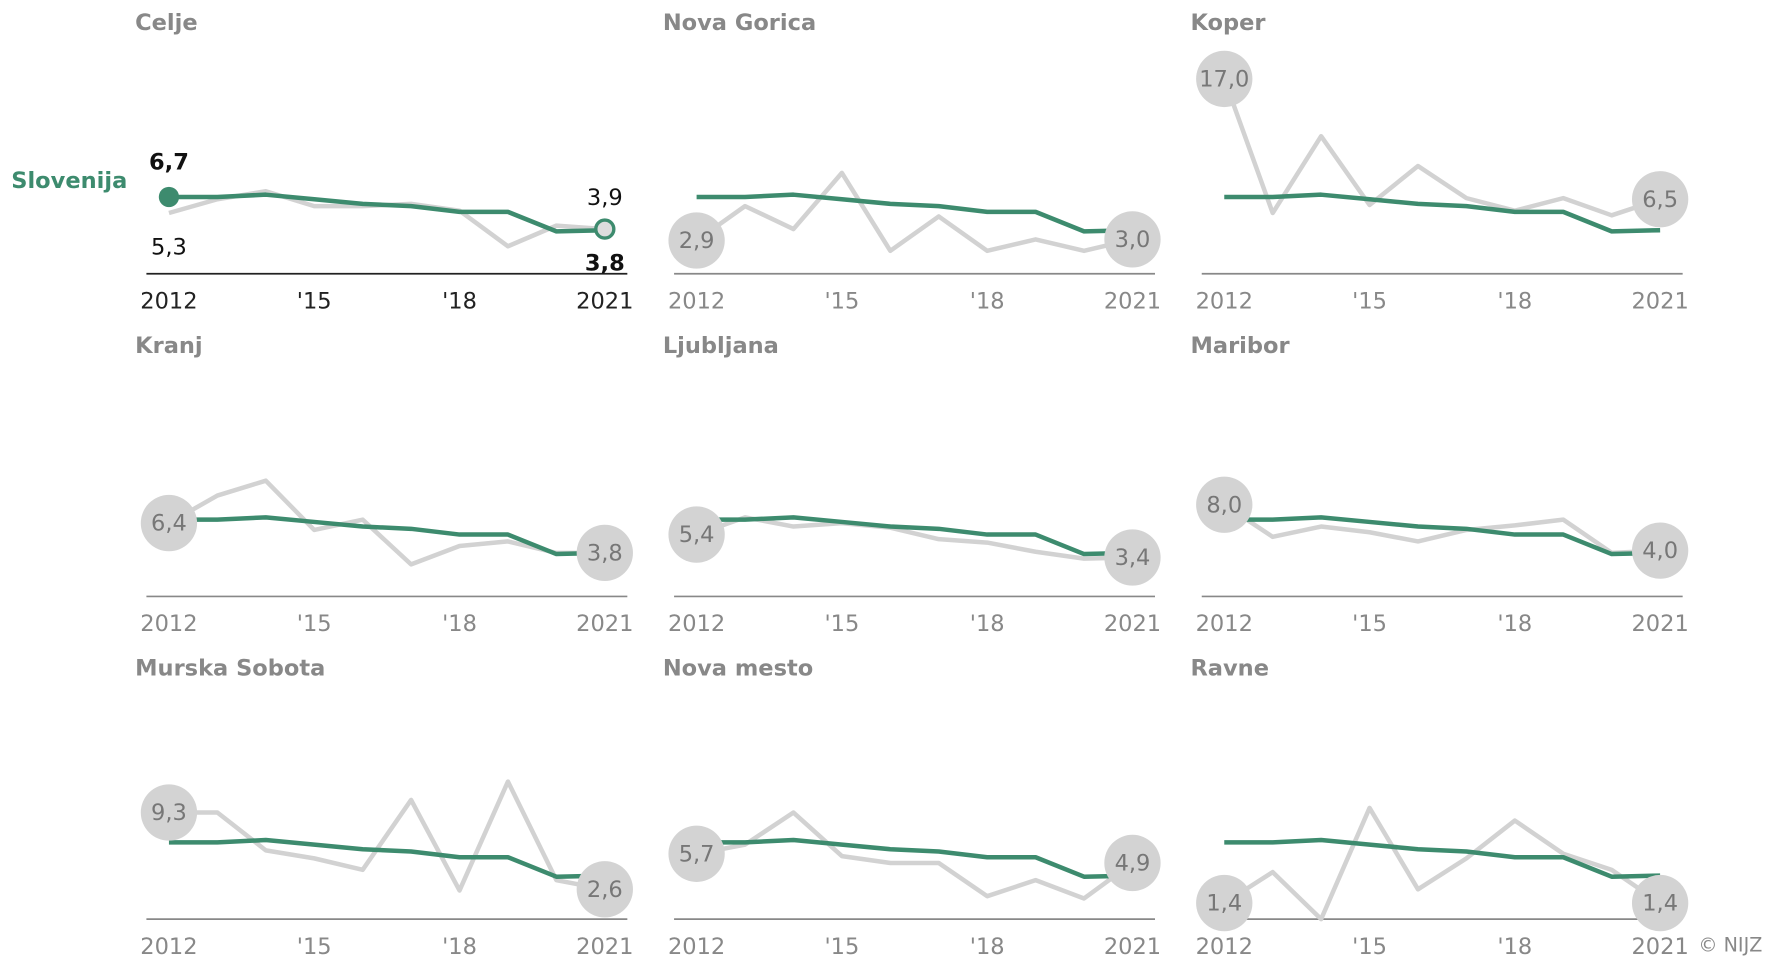 The height and width of the screenshot is (962, 1766). I want to click on panel-title: Murska Sobota, so click(230, 669).